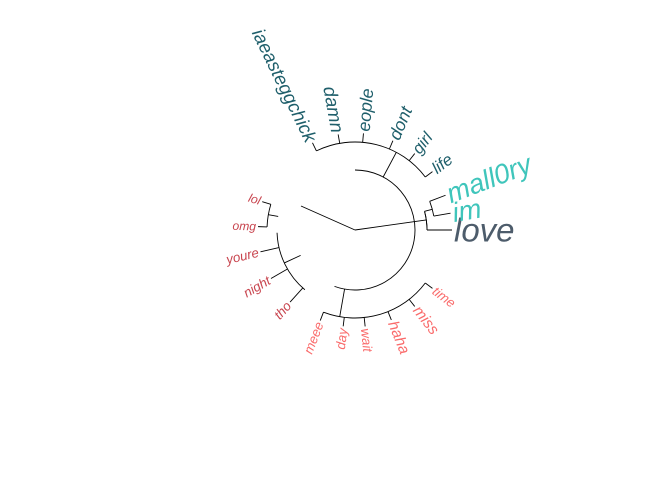 This screenshot has width=672, height=480. What do you see at coordinates (490, 178) in the screenshot?
I see `leaf-label-mall0ry: mall0ry` at bounding box center [490, 178].